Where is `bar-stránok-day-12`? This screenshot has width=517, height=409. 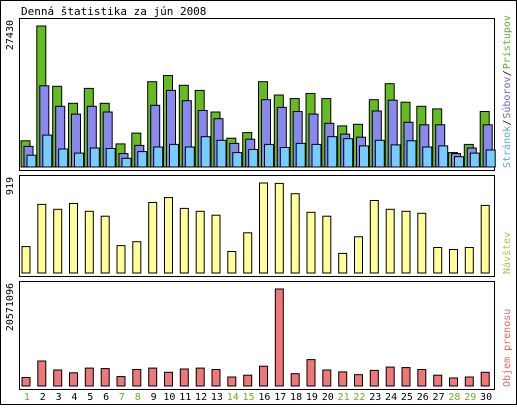 bar-stránok-day-12 is located at coordinates (205, 152).